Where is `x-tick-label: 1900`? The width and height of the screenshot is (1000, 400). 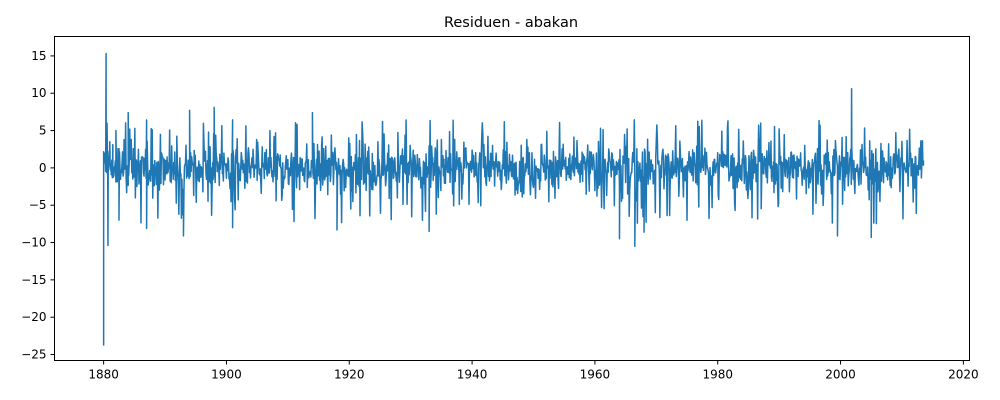
x-tick-label: 1900 is located at coordinates (226, 375).